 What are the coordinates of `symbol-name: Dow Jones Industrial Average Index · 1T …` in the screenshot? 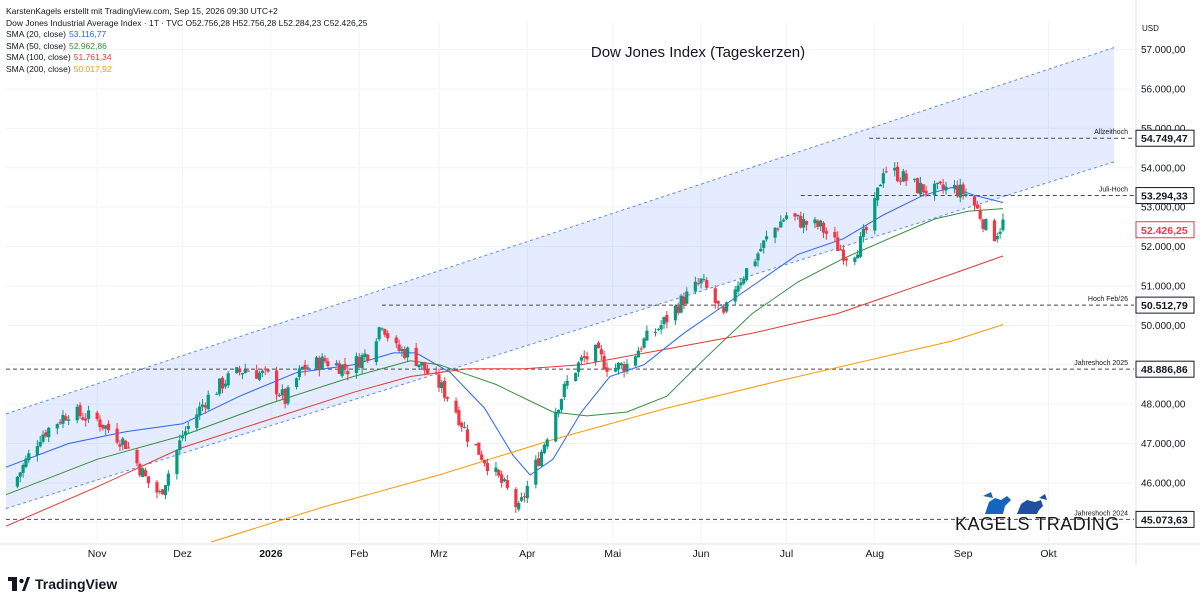 It's located at (95, 22).